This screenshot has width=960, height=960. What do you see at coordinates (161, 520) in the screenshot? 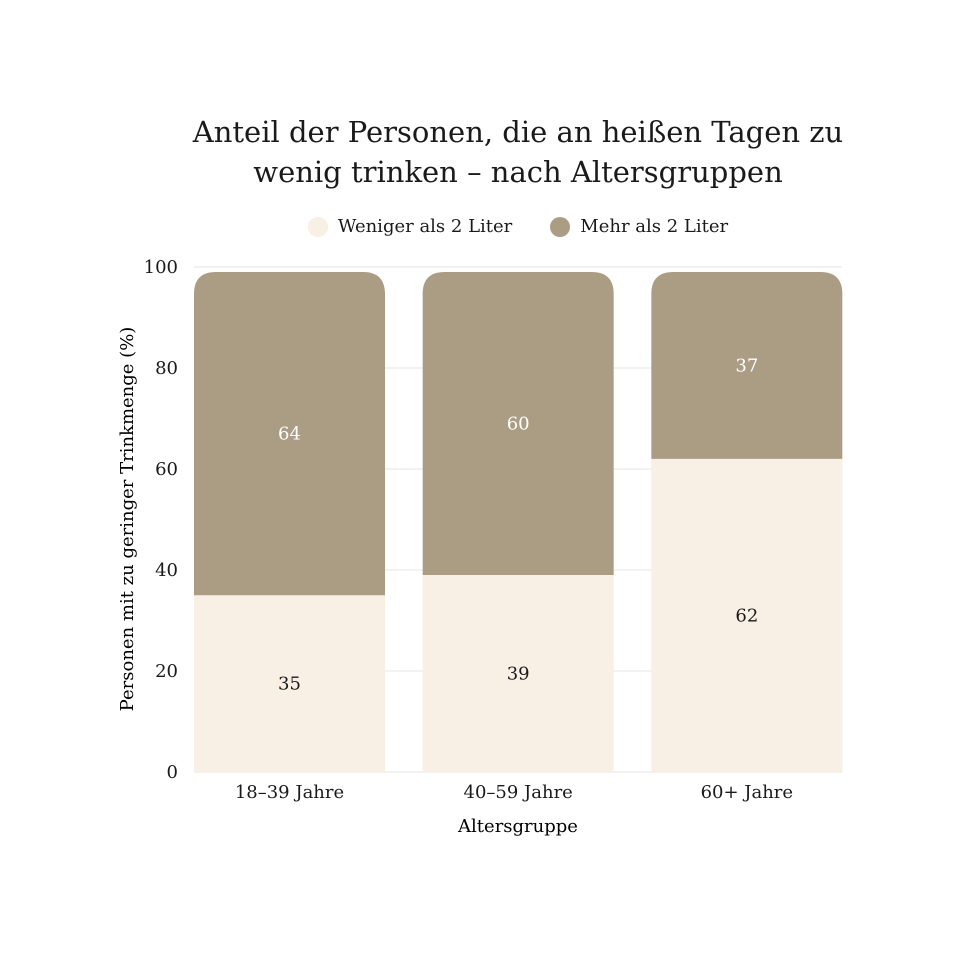
I see `y-axis-ticks: 0 20 40 60 80 100` at bounding box center [161, 520].